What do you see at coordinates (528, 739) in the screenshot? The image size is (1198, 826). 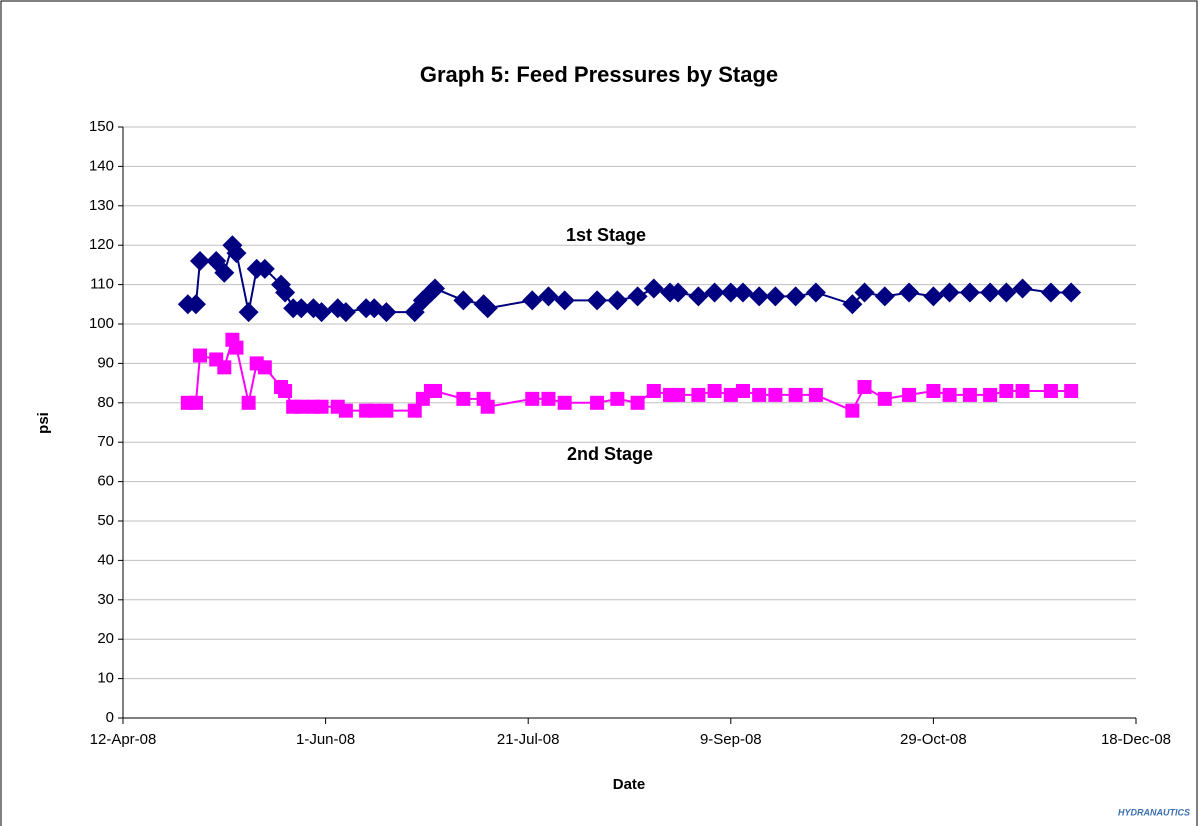 I see `x-tick-label: 21-Jul-08` at bounding box center [528, 739].